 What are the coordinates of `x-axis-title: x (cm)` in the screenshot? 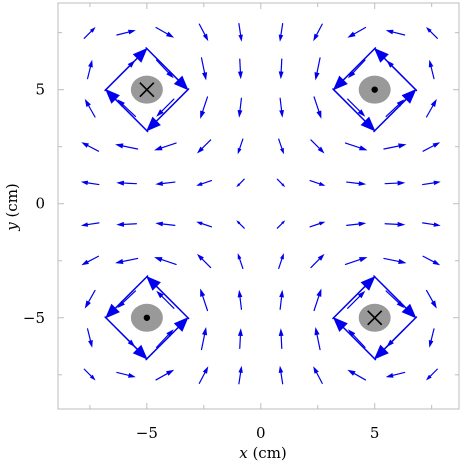 It's located at (263, 453).